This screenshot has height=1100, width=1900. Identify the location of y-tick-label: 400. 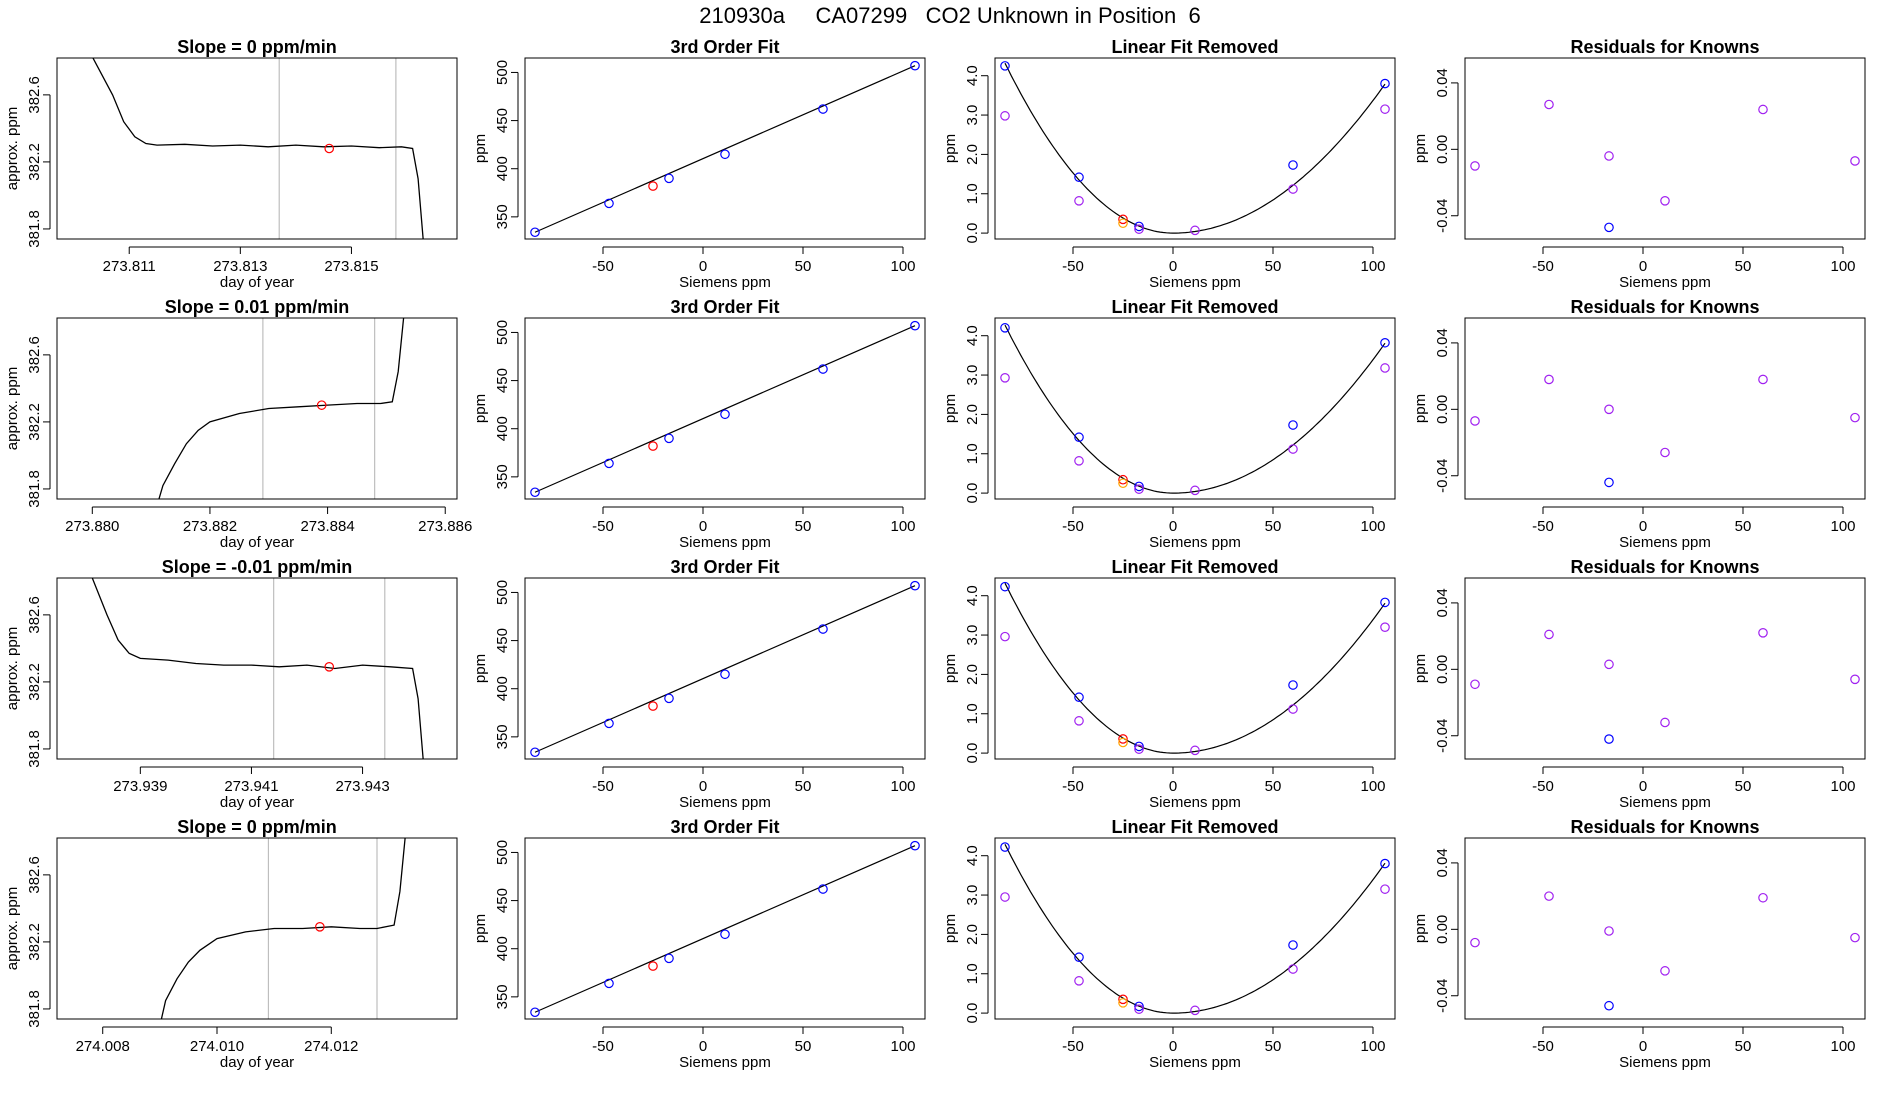
(502, 948).